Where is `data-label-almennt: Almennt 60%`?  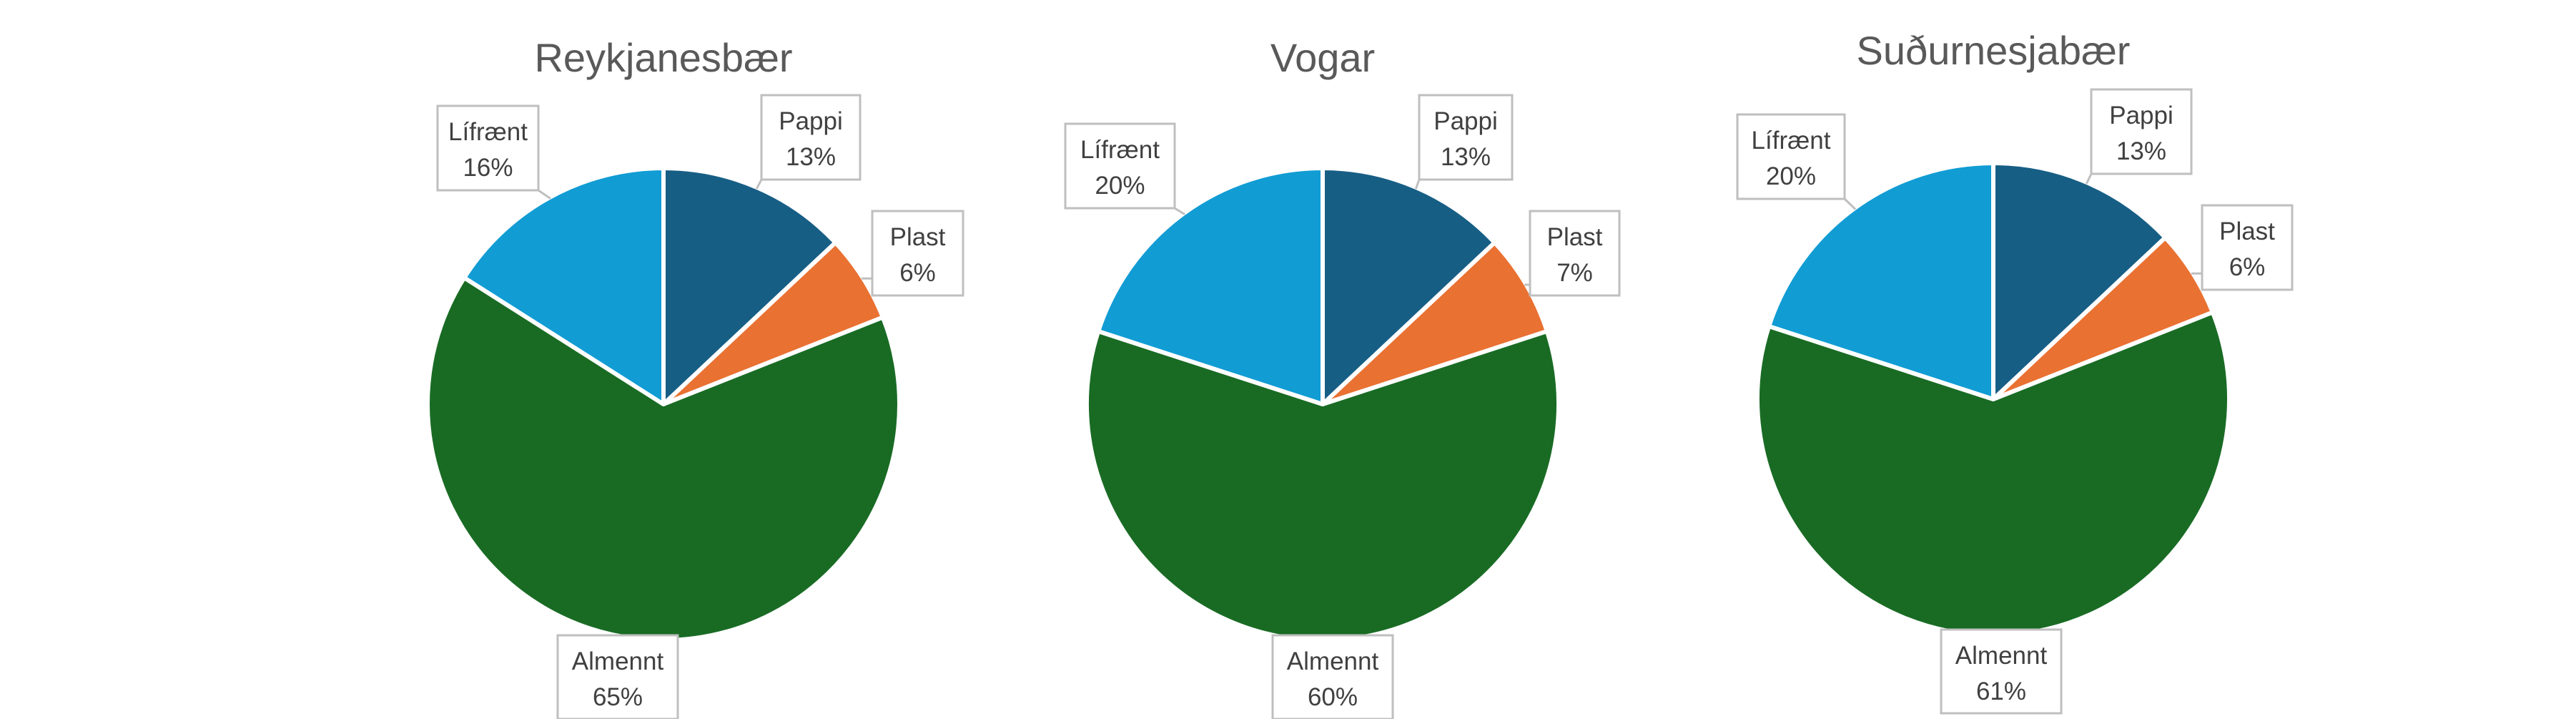
data-label-almennt: Almennt 60% is located at coordinates (1332, 677).